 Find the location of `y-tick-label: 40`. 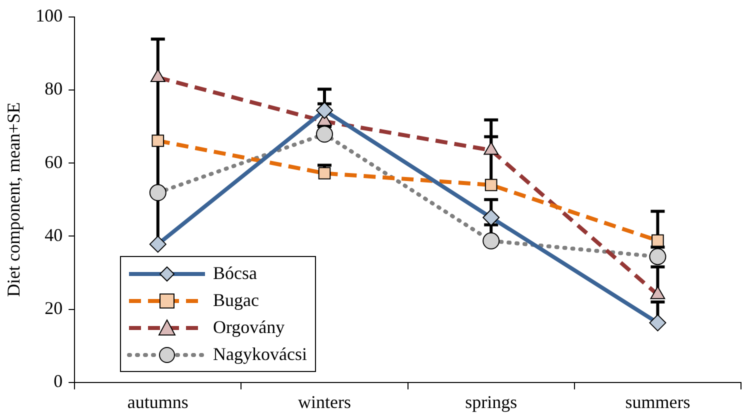

y-tick-label: 40 is located at coordinates (53, 234).